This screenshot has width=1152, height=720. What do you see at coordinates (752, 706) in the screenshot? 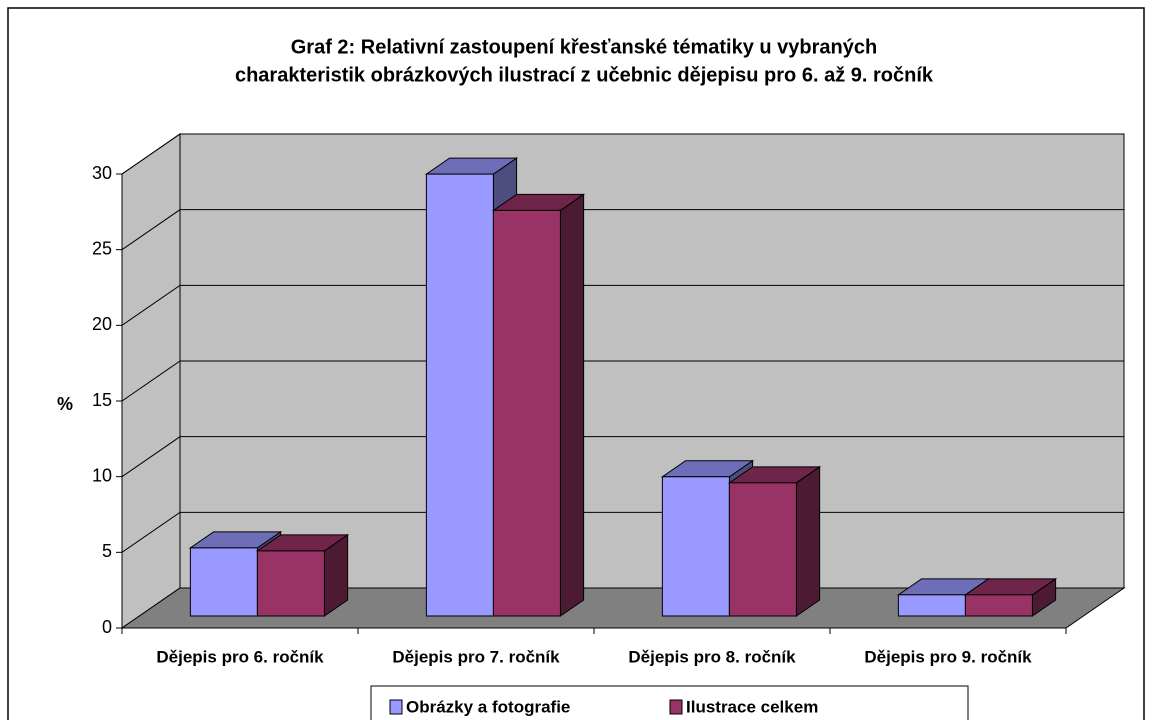
I see `legend-label: Ilustrace celkem` at bounding box center [752, 706].